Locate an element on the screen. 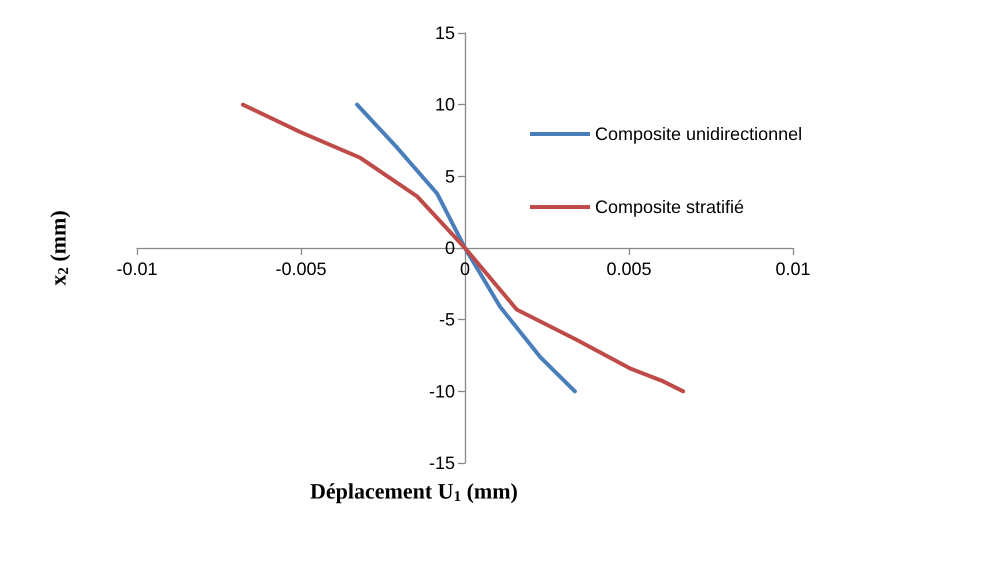 The image size is (997, 563). y-tick-label: 0 is located at coordinates (449, 248).